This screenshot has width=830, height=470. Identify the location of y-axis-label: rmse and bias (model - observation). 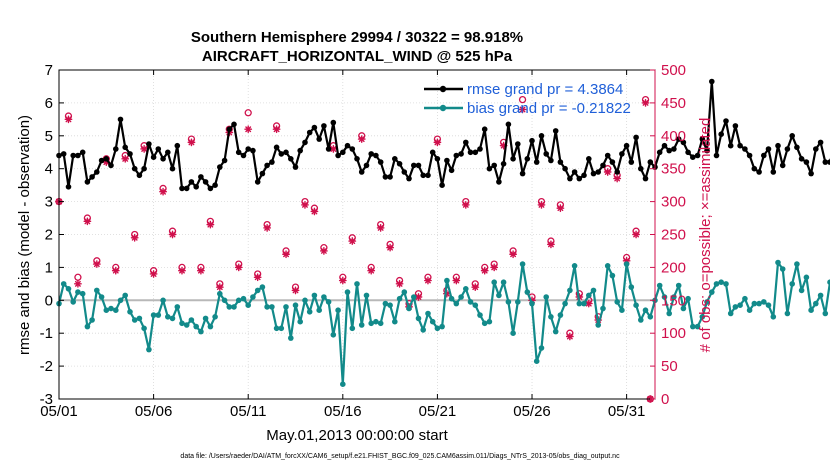
(24, 235).